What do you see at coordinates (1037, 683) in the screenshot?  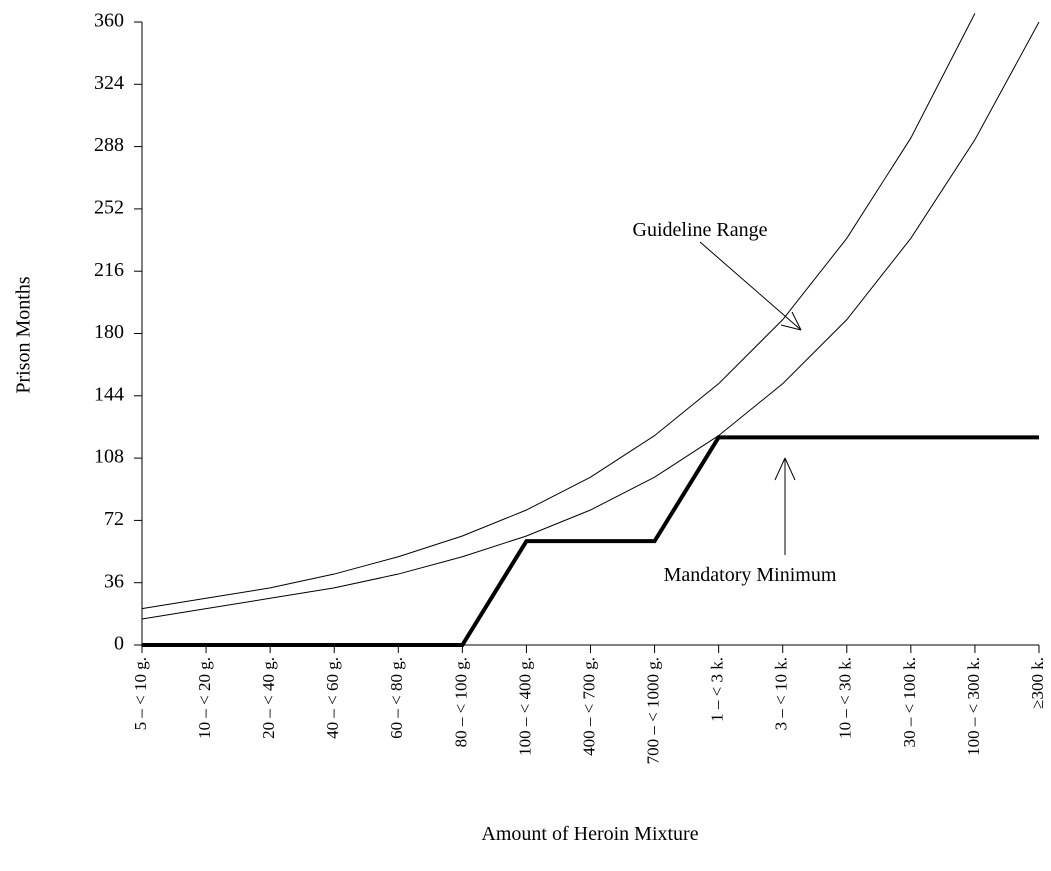 I see `x-tick-label: ≥300 k.` at bounding box center [1037, 683].